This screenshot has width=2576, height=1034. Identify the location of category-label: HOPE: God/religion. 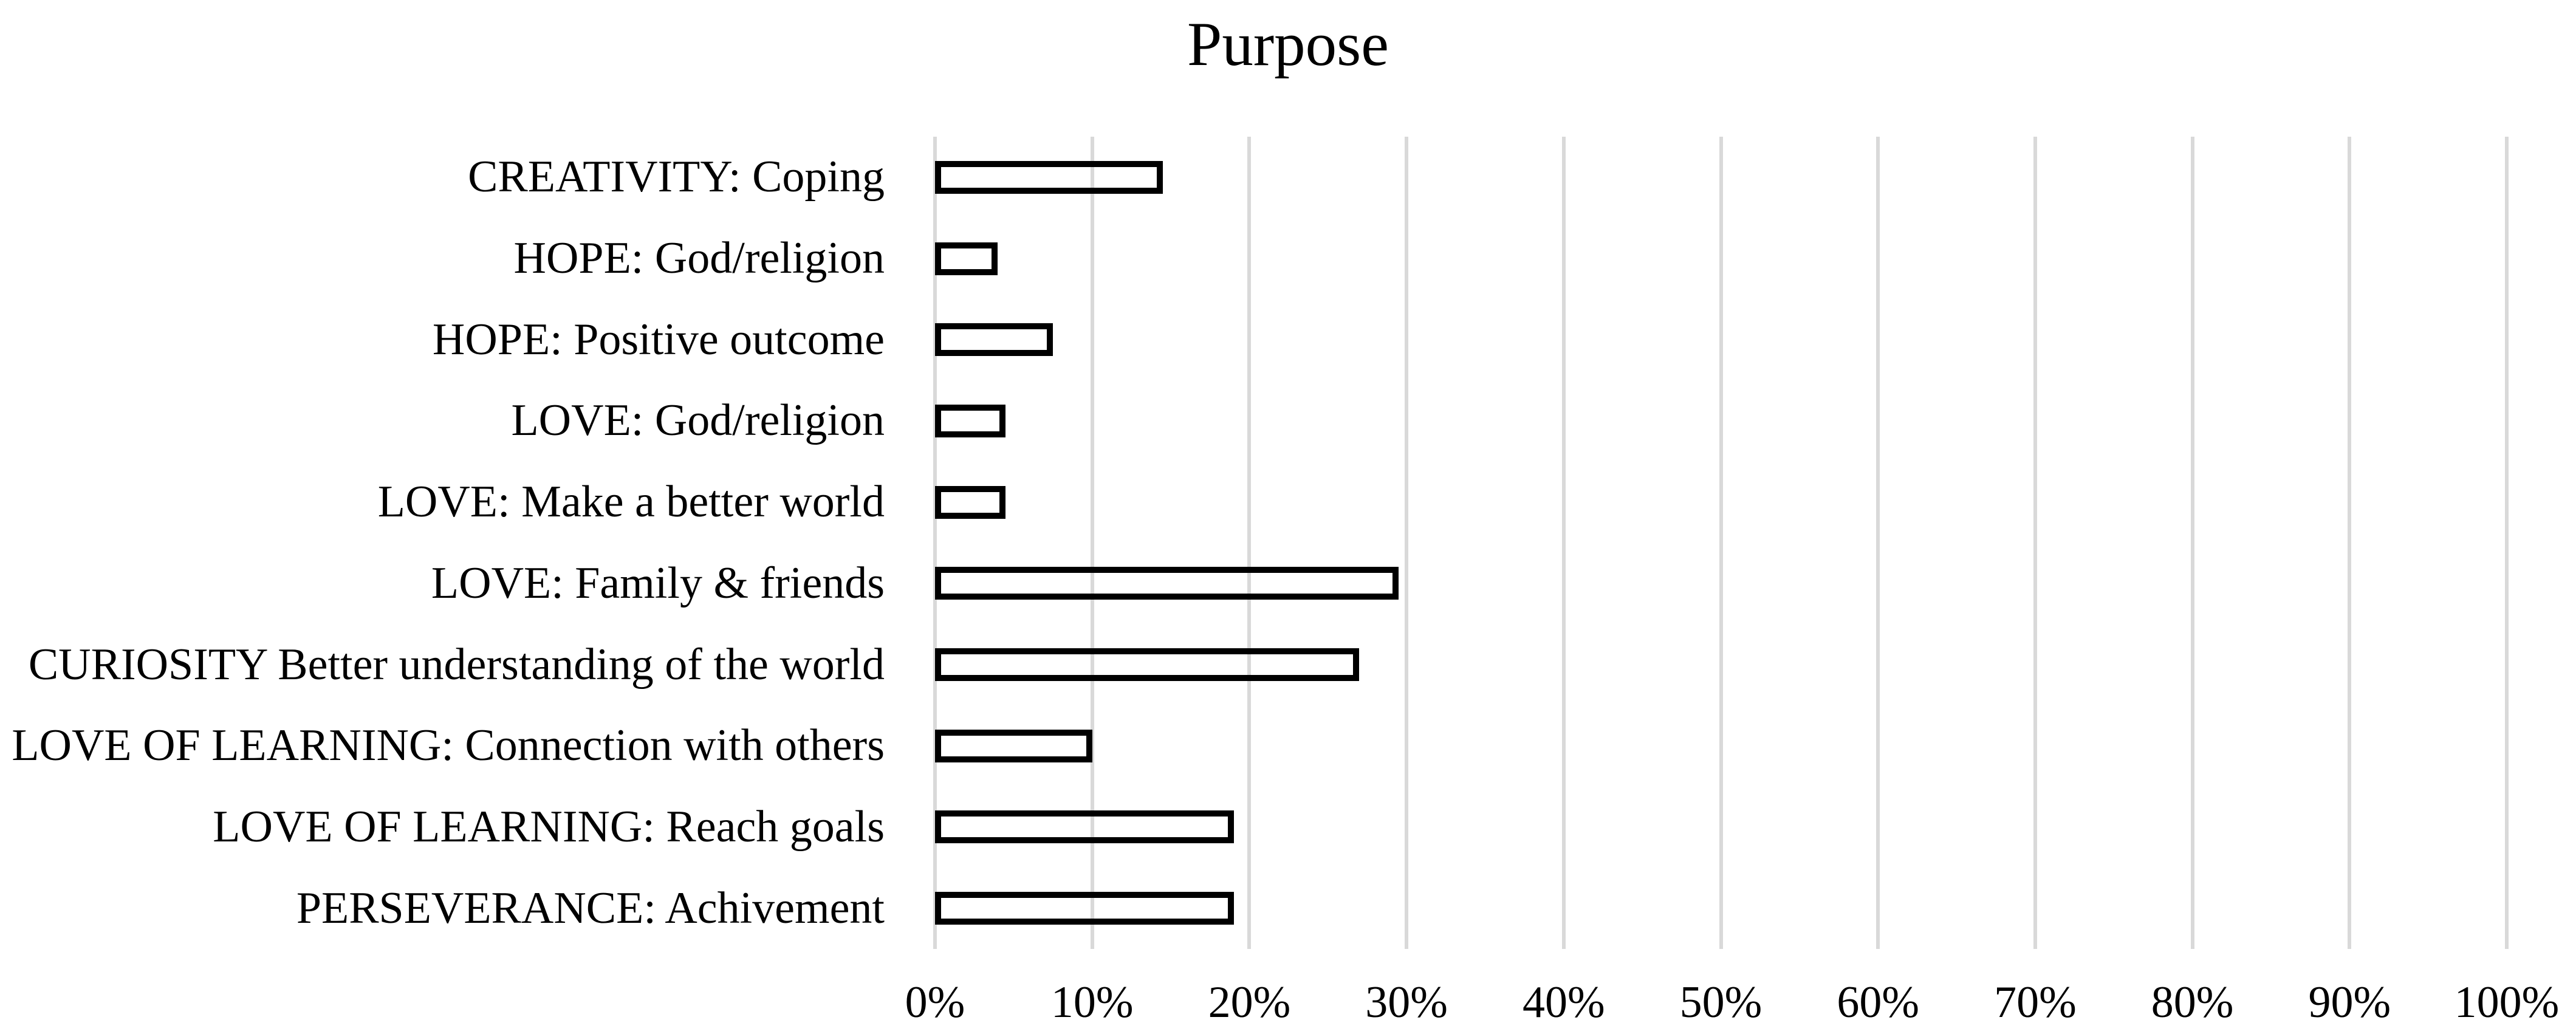
(699, 258).